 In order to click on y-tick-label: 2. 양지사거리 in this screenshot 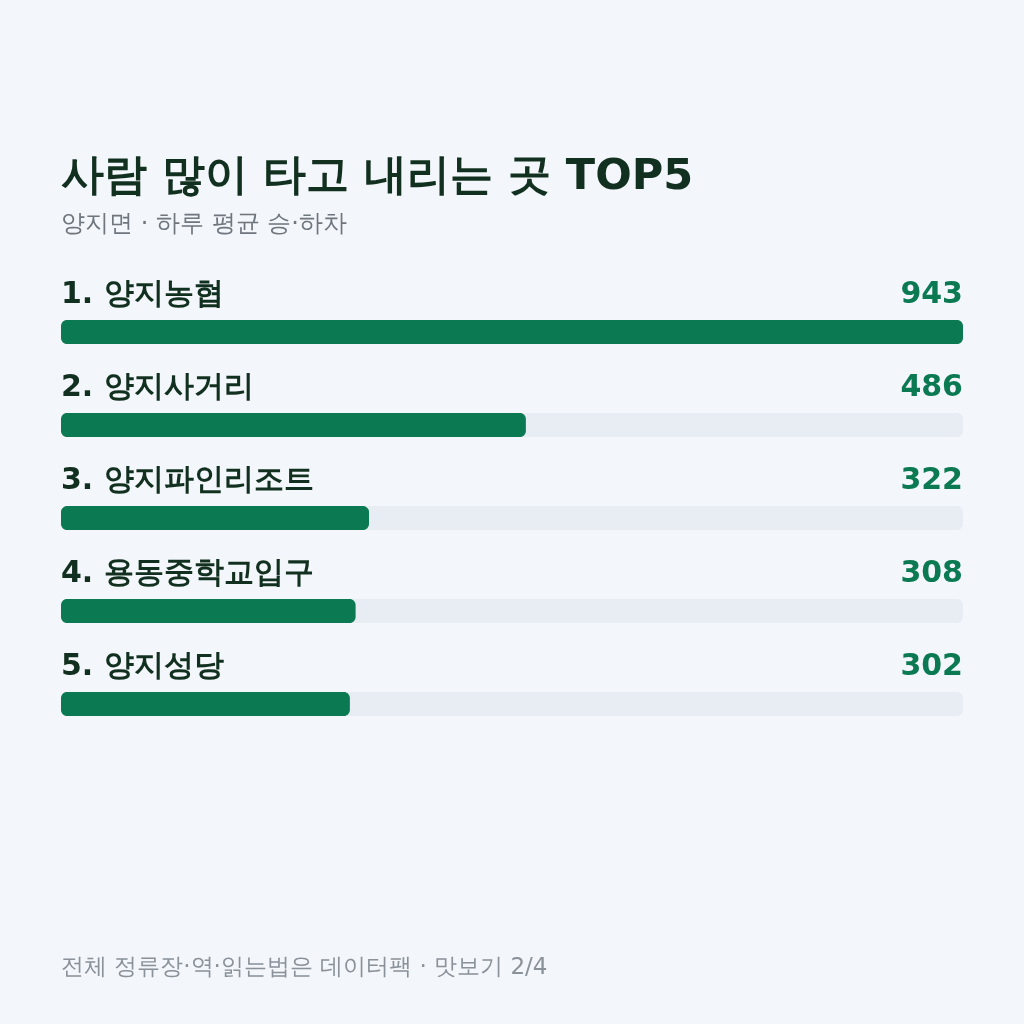, I will do `click(157, 385)`.